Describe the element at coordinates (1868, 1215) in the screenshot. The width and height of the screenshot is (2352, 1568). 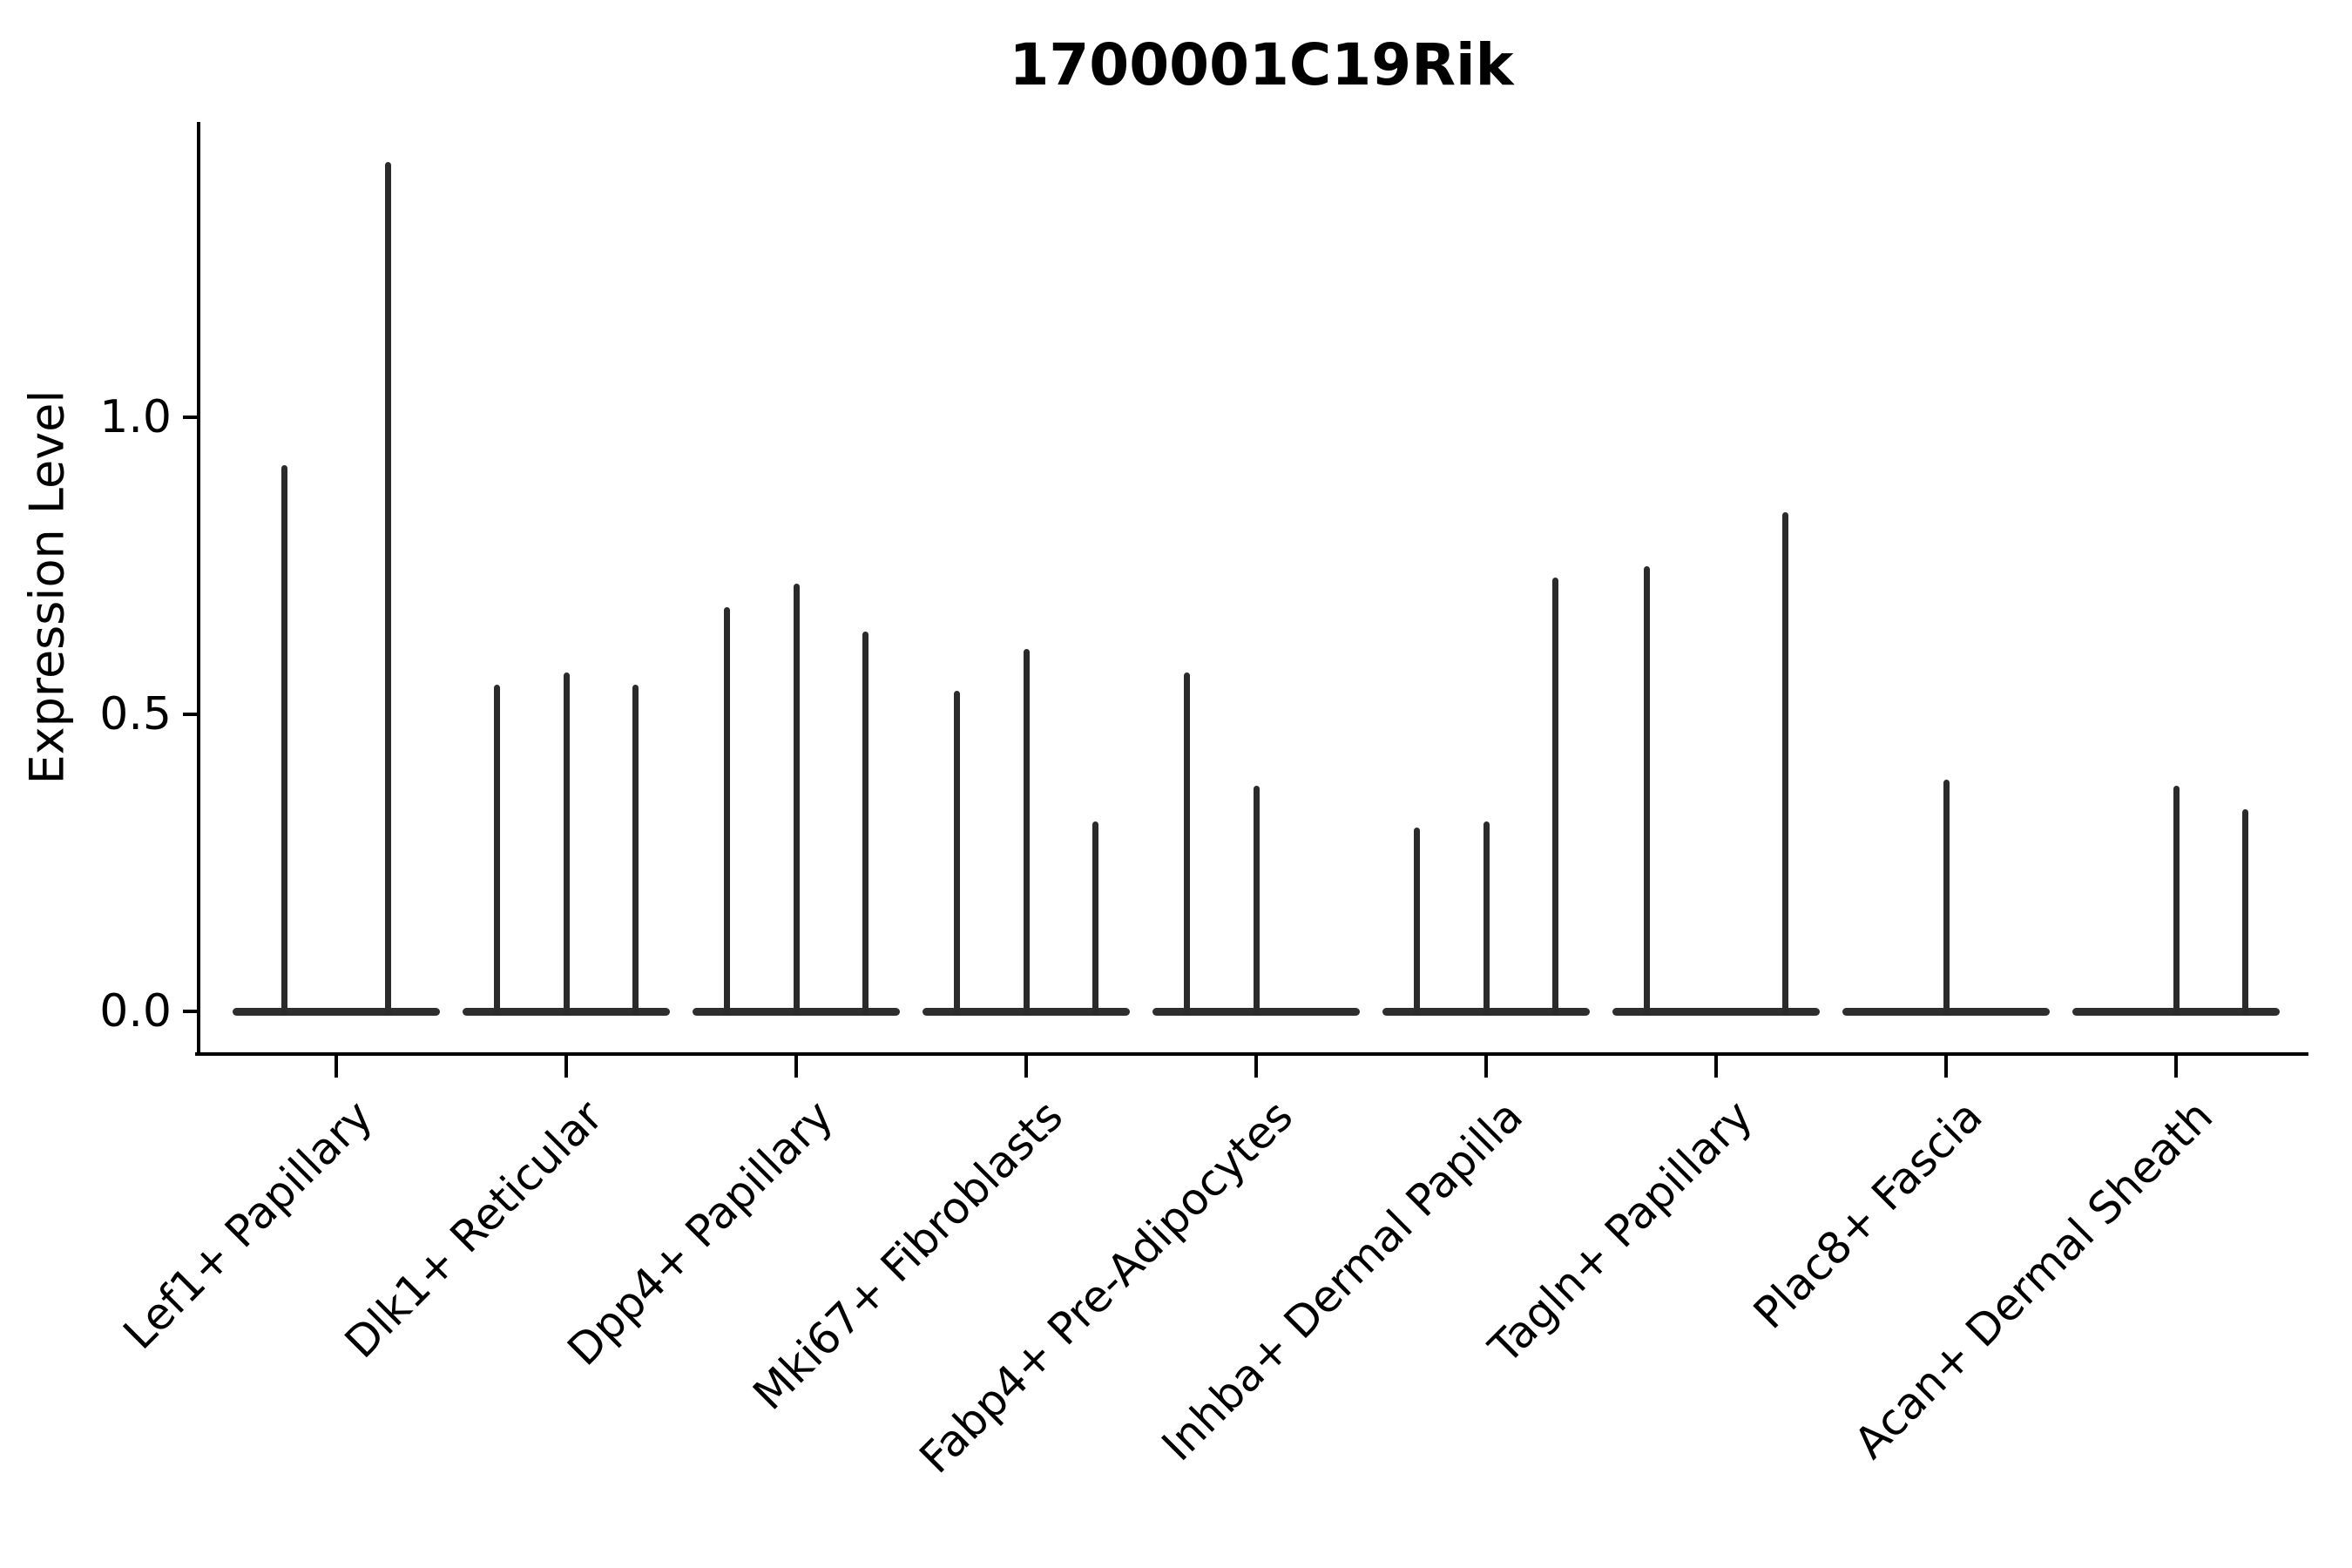
I see `x-tick-label: Plac8+ Fascia` at that location.